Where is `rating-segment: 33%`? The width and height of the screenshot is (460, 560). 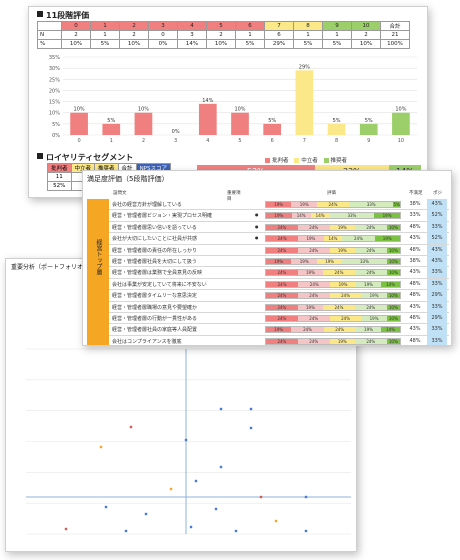 rating-segment: 33% is located at coordinates (364, 261).